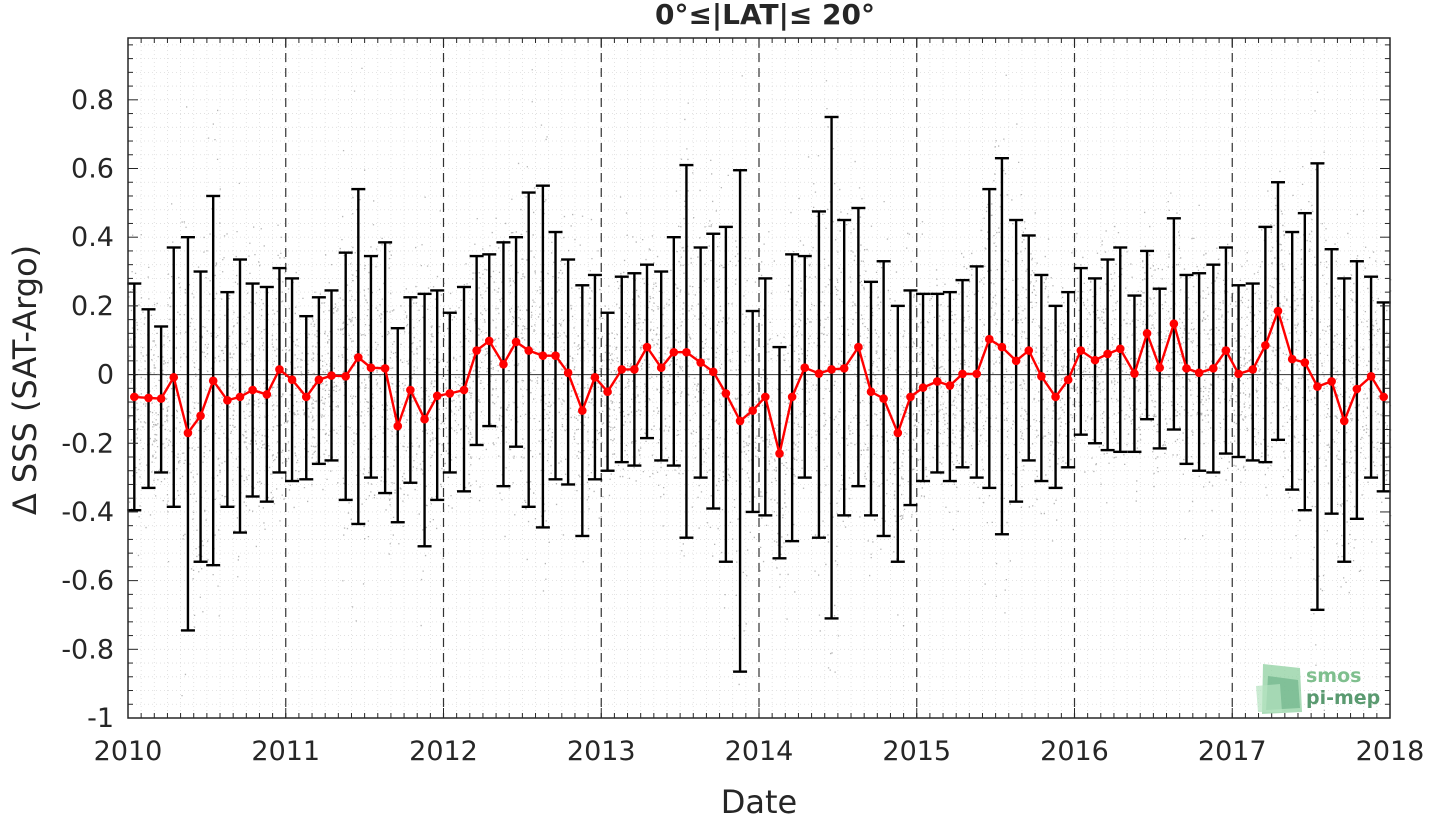 This screenshot has height=822, width=1431. What do you see at coordinates (87, 581) in the screenshot?
I see `y-tick-label: -0.6` at bounding box center [87, 581].